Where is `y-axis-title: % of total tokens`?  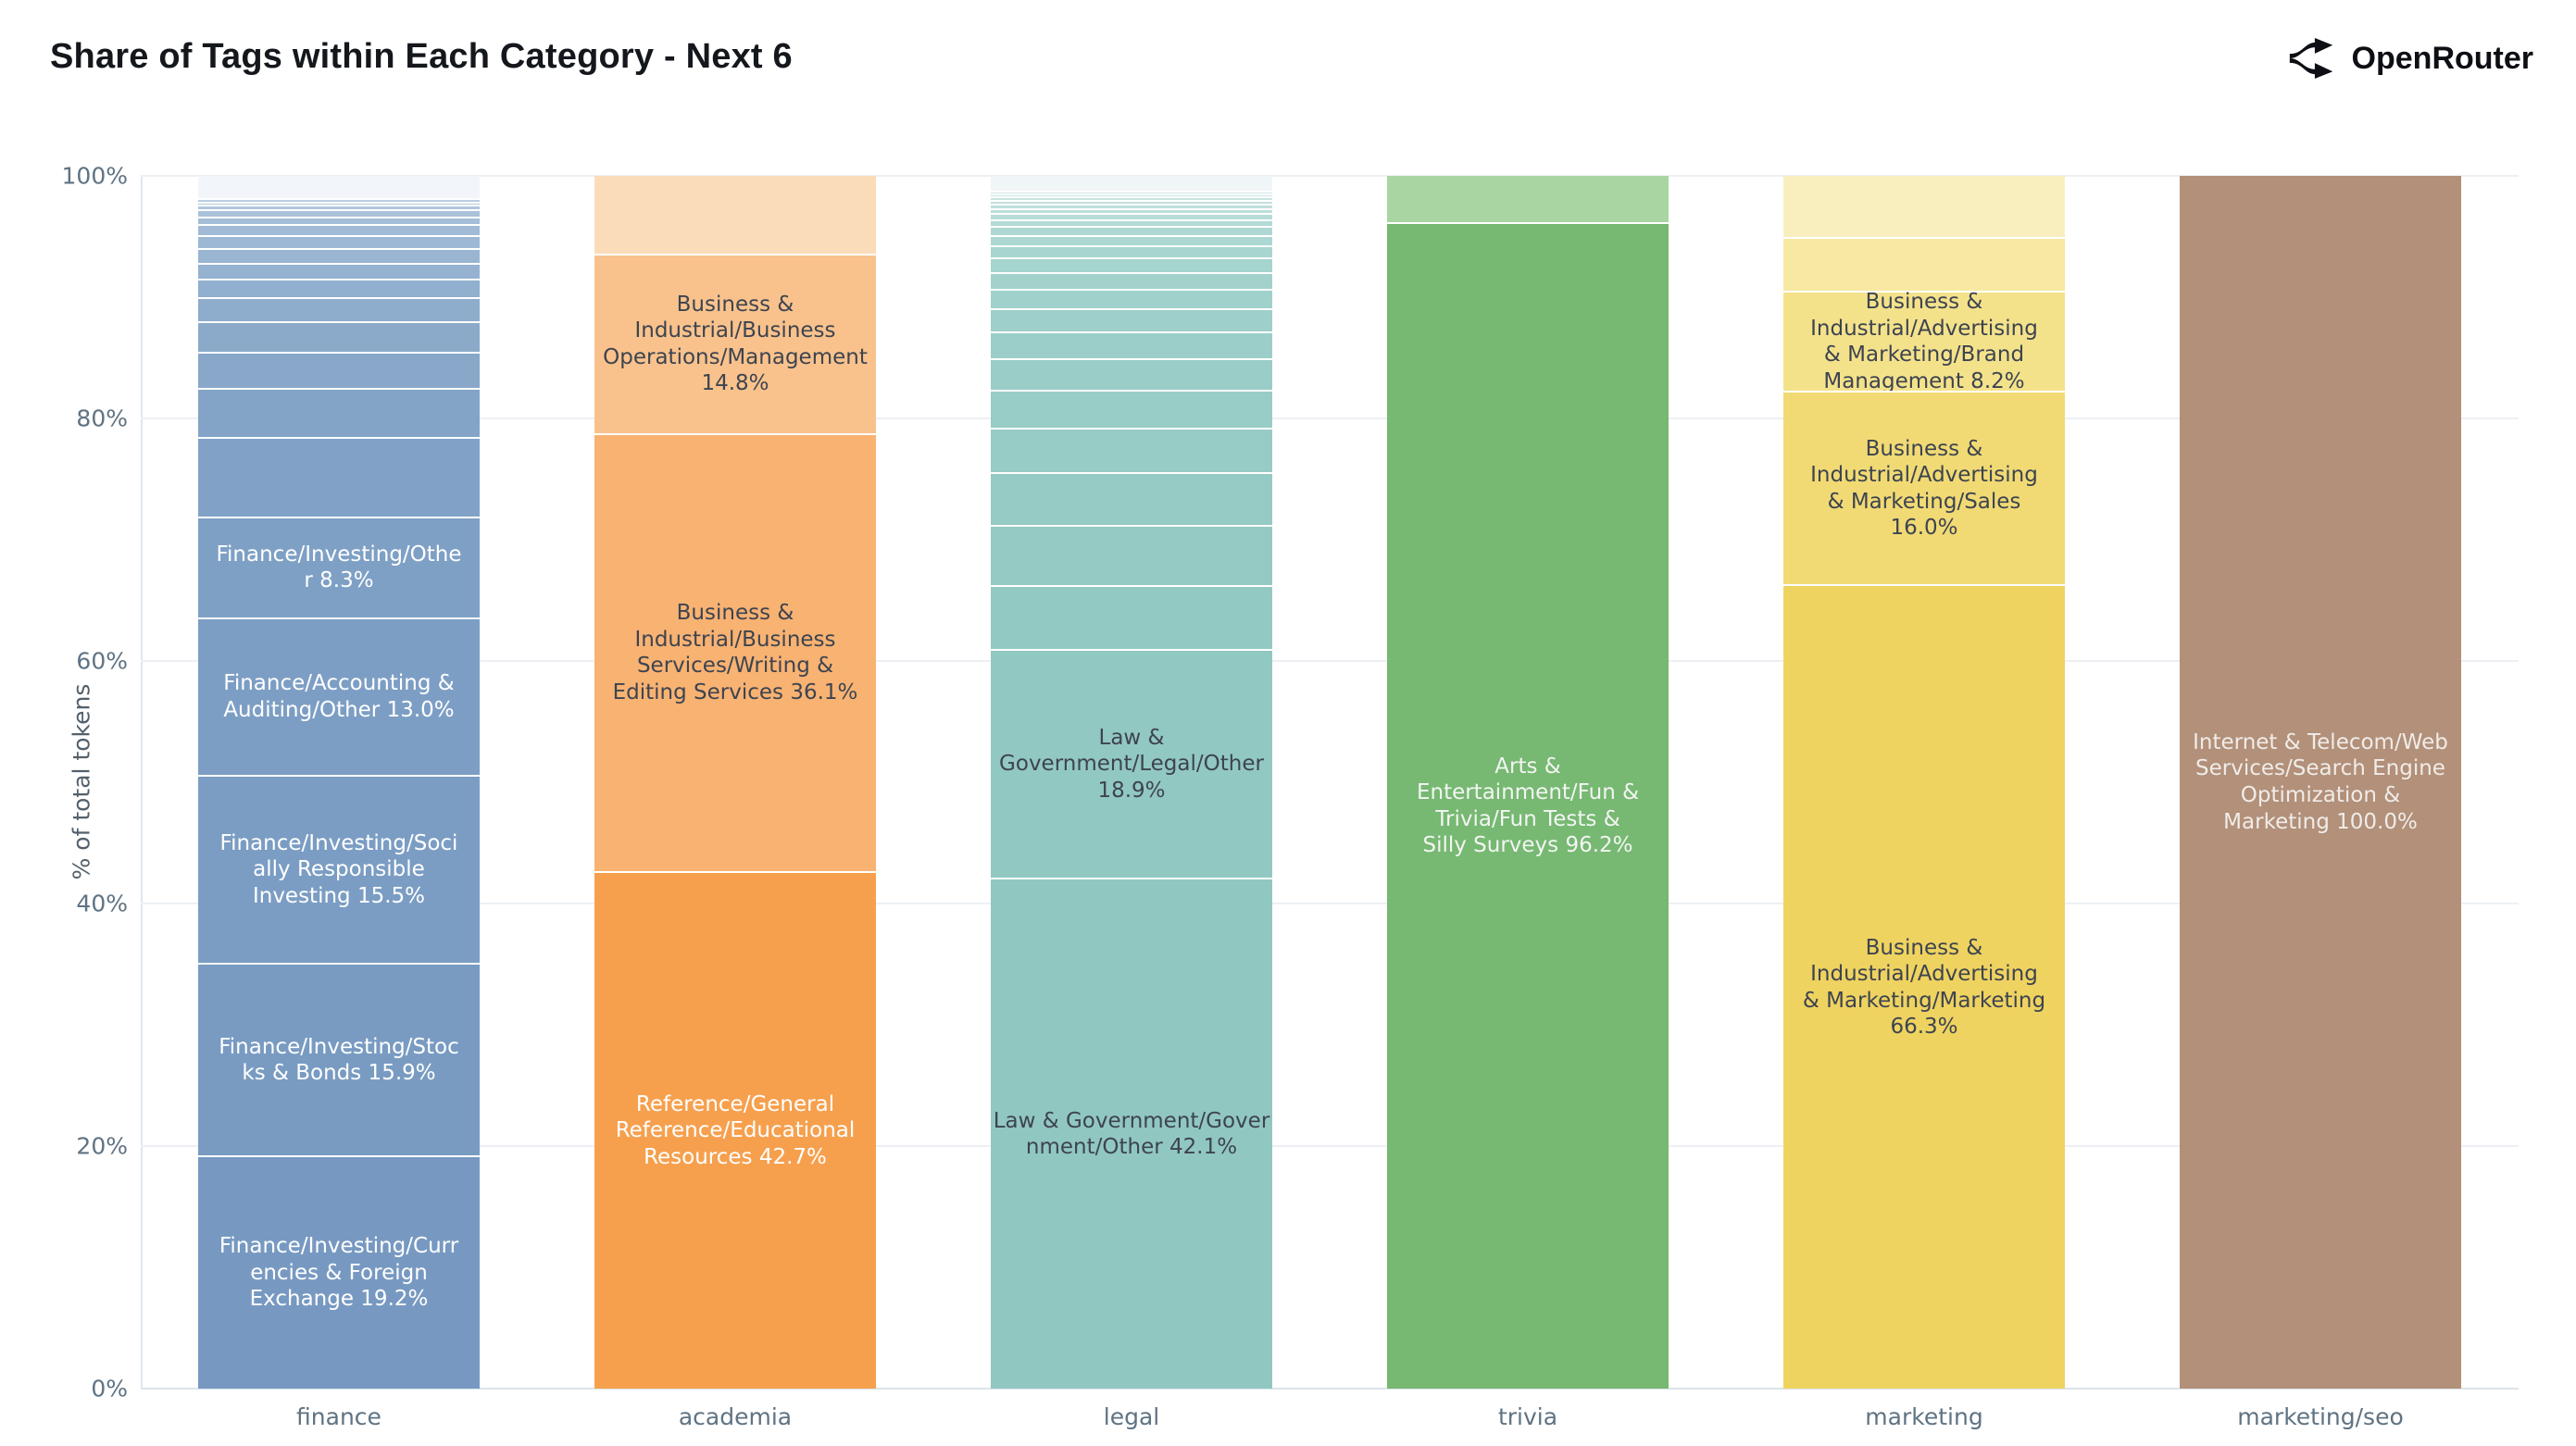
y-axis-title: % of total tokens is located at coordinates (81, 781).